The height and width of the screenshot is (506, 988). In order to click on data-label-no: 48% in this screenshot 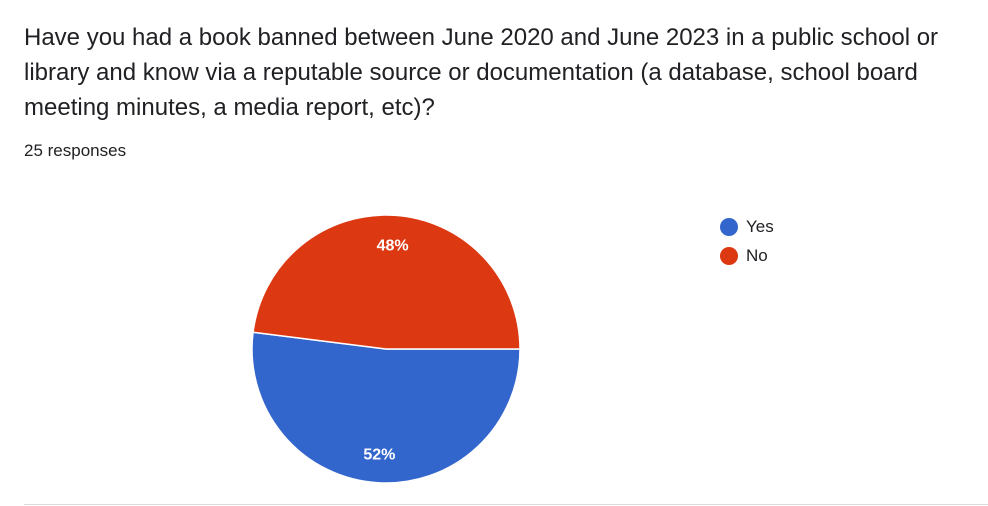, I will do `click(393, 246)`.